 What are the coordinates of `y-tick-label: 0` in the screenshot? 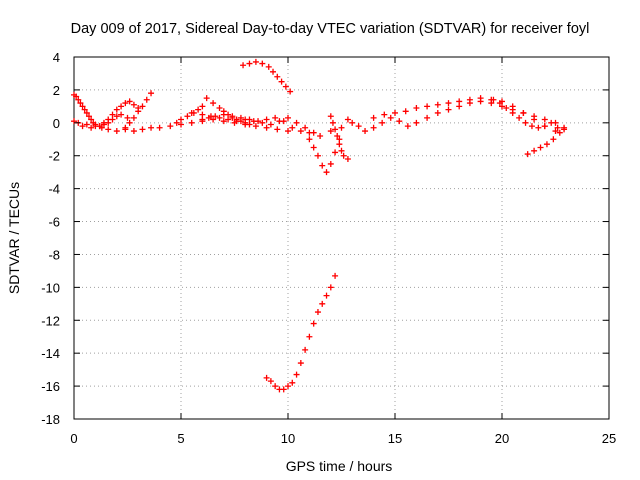 It's located at (56, 123).